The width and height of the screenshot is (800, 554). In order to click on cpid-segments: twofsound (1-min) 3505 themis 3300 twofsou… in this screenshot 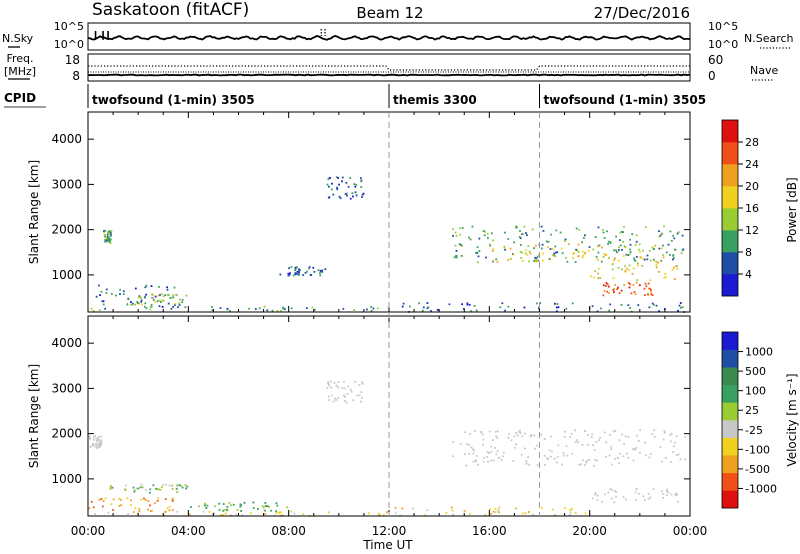, I will do `click(396, 96)`.